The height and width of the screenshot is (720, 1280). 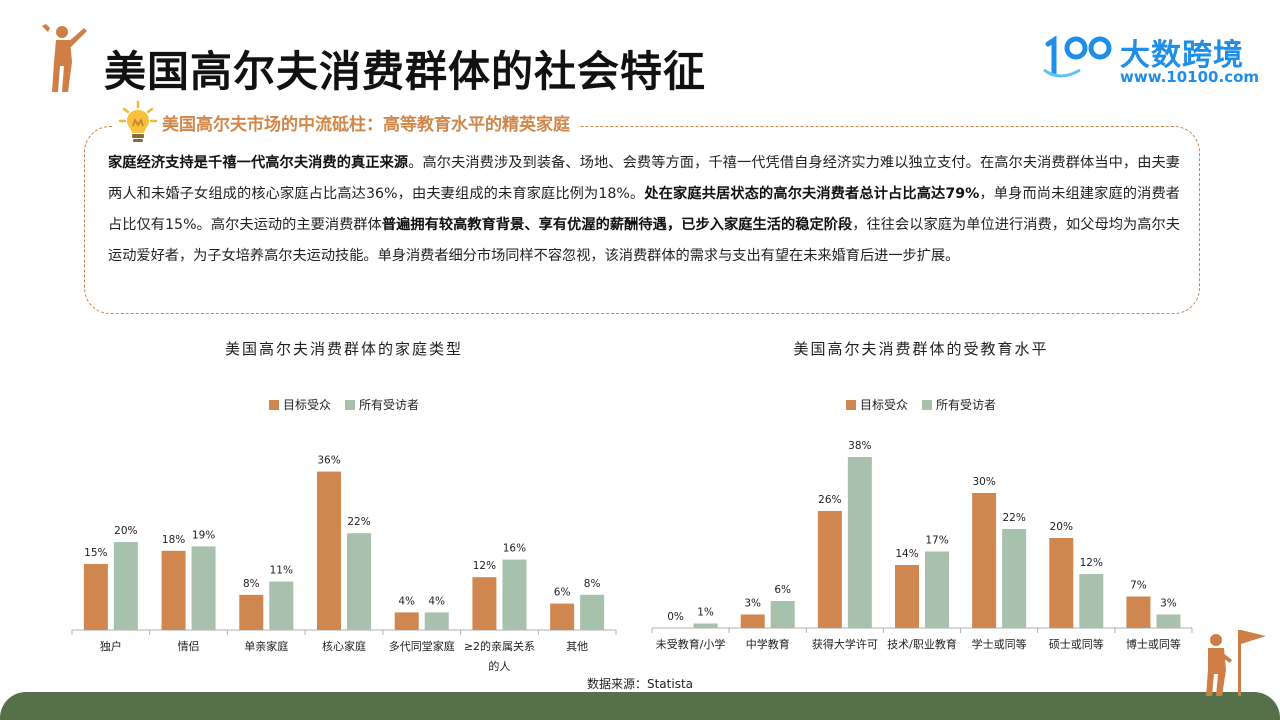 What do you see at coordinates (1077, 56) in the screenshot?
I see `logo-mark-icon` at bounding box center [1077, 56].